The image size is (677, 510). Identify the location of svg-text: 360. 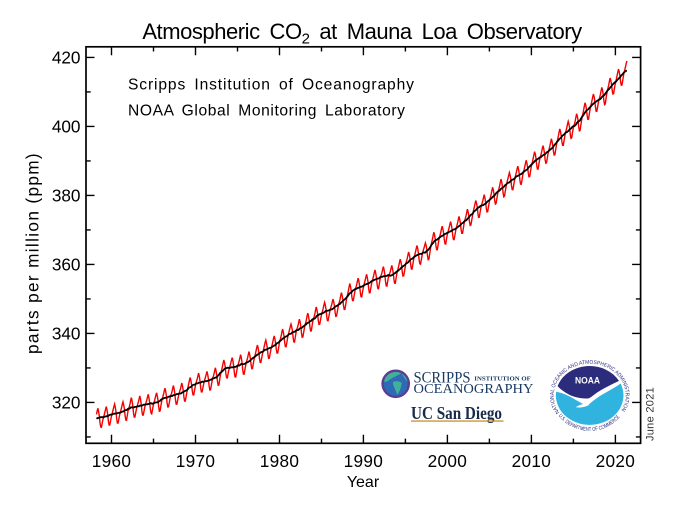
(66, 265).